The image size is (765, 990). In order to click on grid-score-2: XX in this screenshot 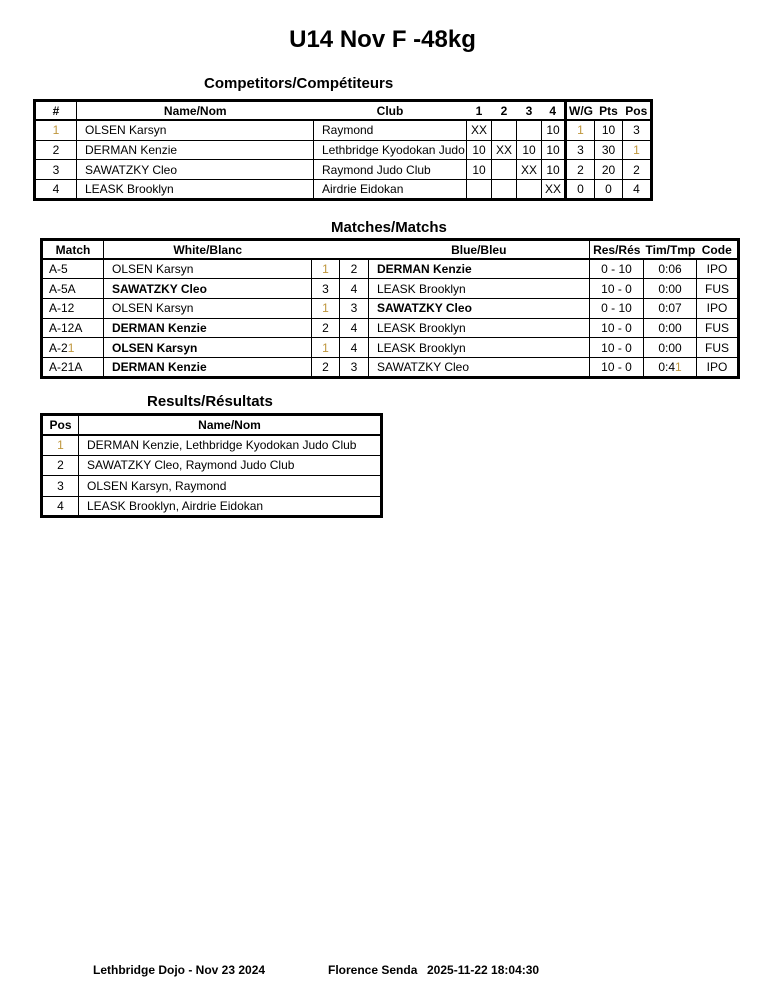, I will do `click(504, 150)`.